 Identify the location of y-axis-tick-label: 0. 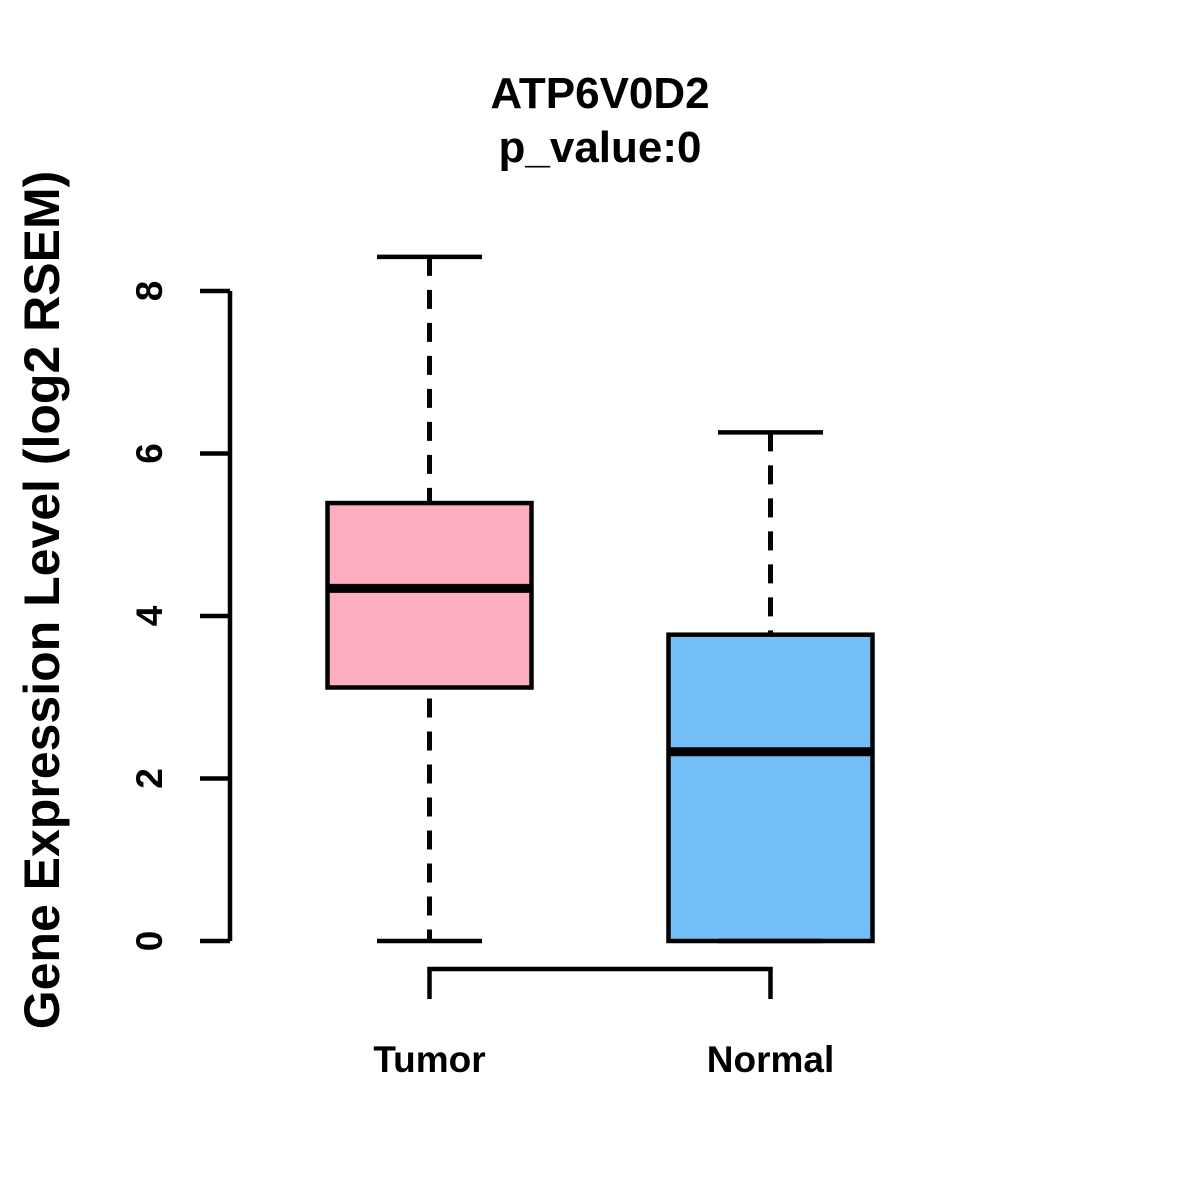
(149, 941).